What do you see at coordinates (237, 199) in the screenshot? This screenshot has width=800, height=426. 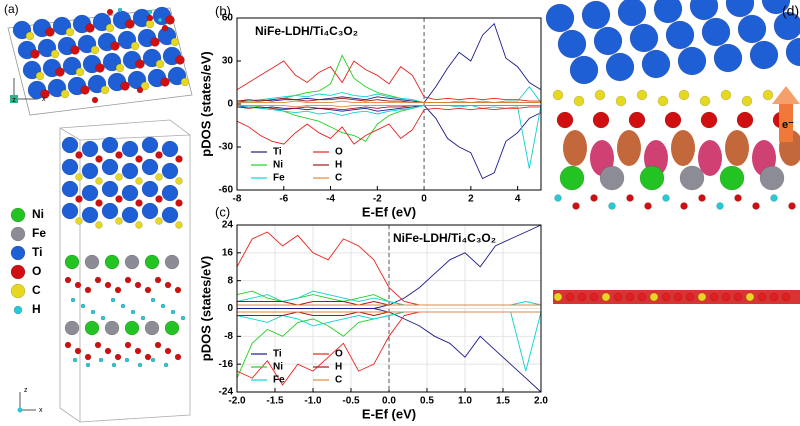 I see `x-tick-label: -8` at bounding box center [237, 199].